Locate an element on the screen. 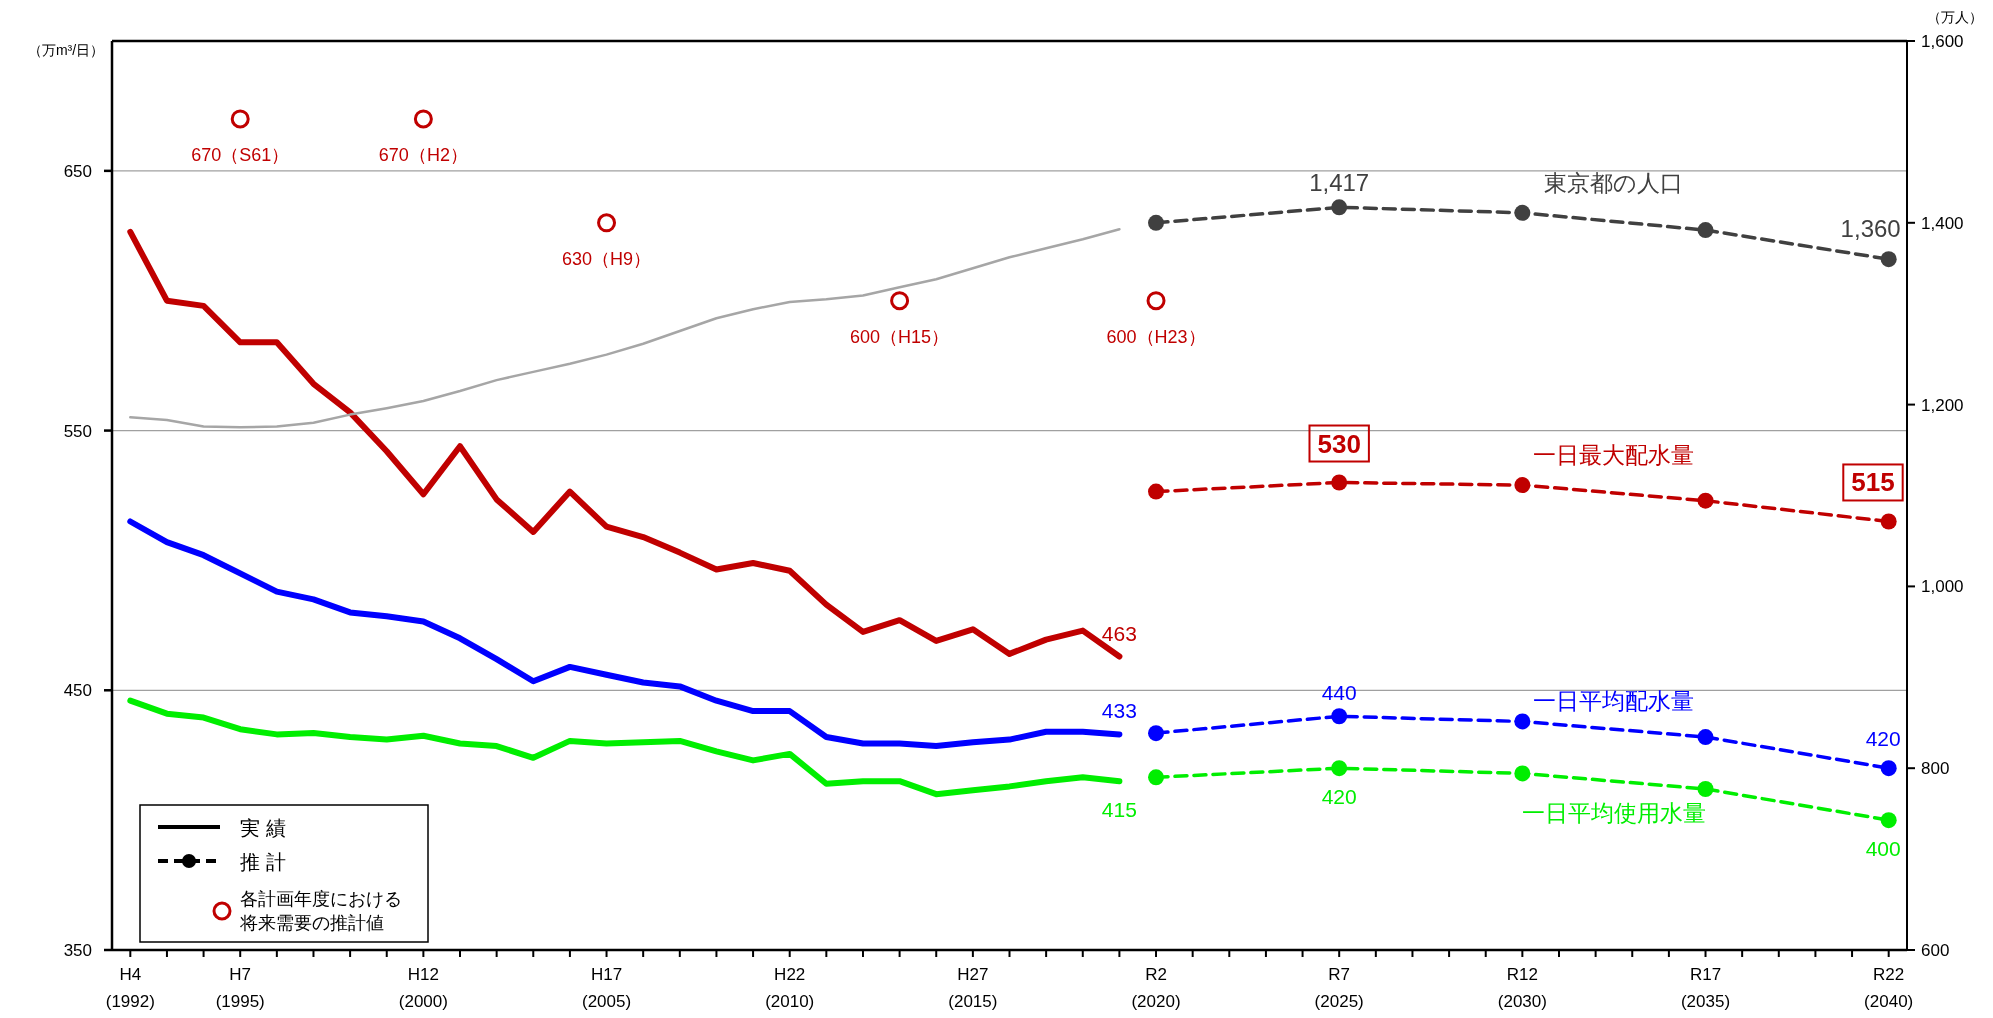  x-tick-label: R12 (2030) is located at coordinates (1522, 988).